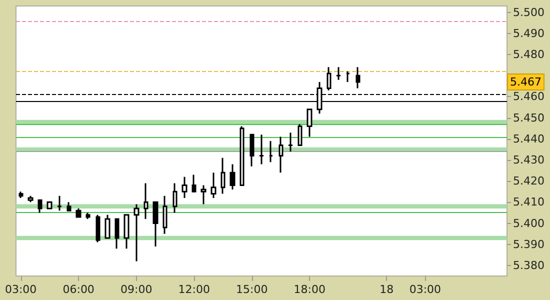 The height and width of the screenshot is (300, 550). I want to click on y-tick-label: 5.430, so click(528, 159).